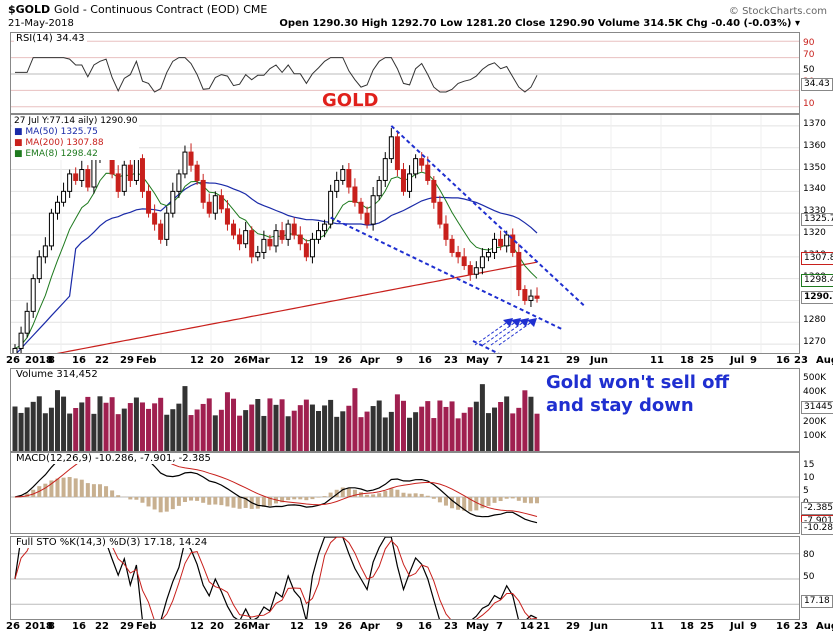 The height and width of the screenshot is (635, 833). I want to click on price-tick: 1340, so click(814, 189).